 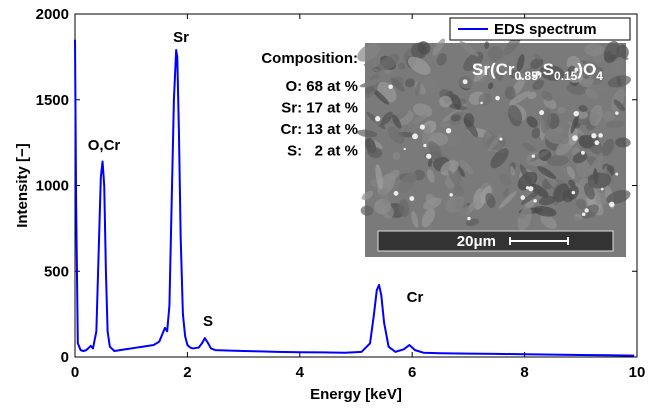 I want to click on formula-part: ,S, so click(x=546, y=69).